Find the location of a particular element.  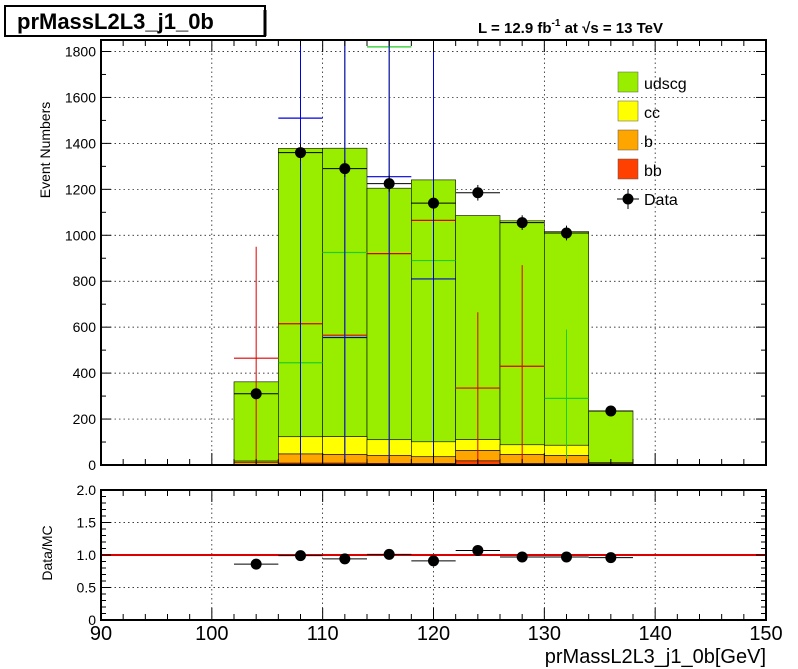

luminosity-label: L = 12.9 fb-1 at √s = 13 TeV is located at coordinates (570, 27).